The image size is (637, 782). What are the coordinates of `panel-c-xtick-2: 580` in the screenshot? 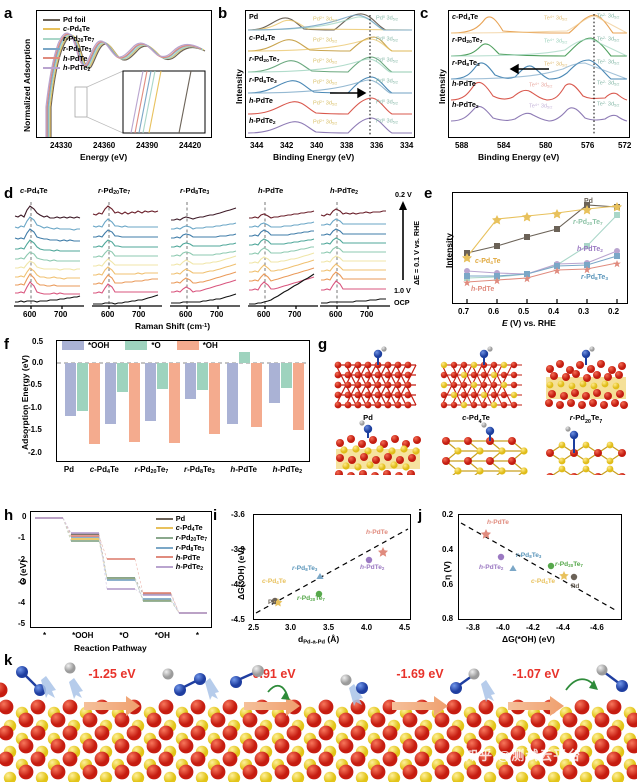 It's located at (546, 145).